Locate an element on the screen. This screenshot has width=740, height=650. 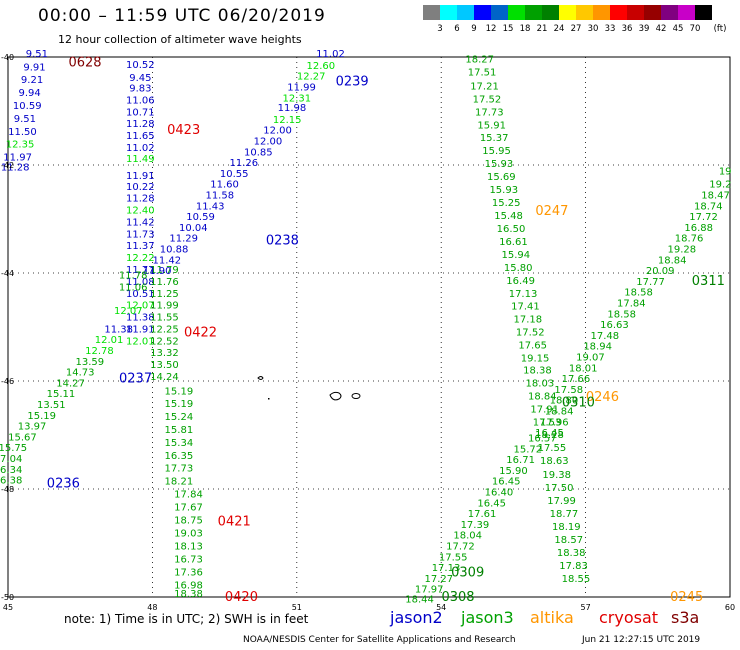
wave-height-value: 13.32 is located at coordinates (164, 353).